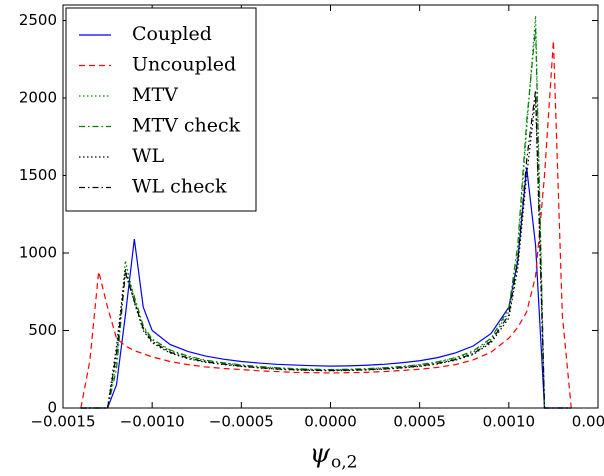 The height and width of the screenshot is (476, 604). I want to click on legend-box, so click(161, 109).